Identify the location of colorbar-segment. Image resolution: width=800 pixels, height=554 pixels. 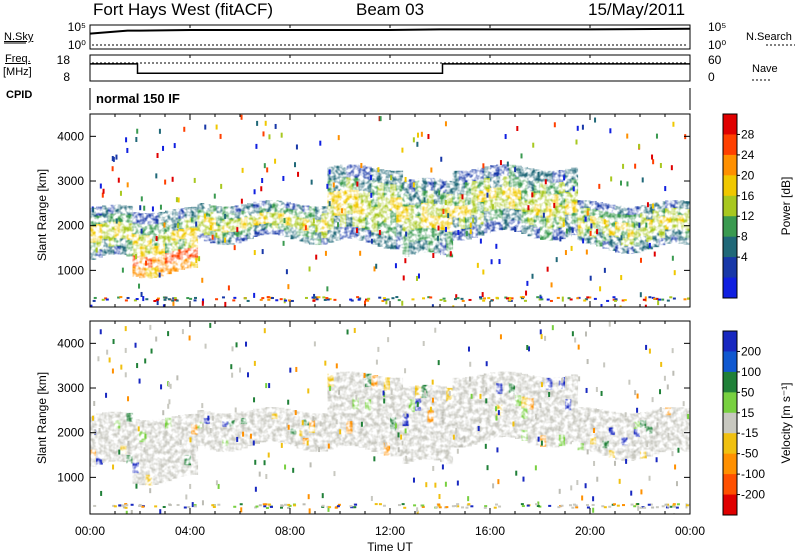
(730, 186).